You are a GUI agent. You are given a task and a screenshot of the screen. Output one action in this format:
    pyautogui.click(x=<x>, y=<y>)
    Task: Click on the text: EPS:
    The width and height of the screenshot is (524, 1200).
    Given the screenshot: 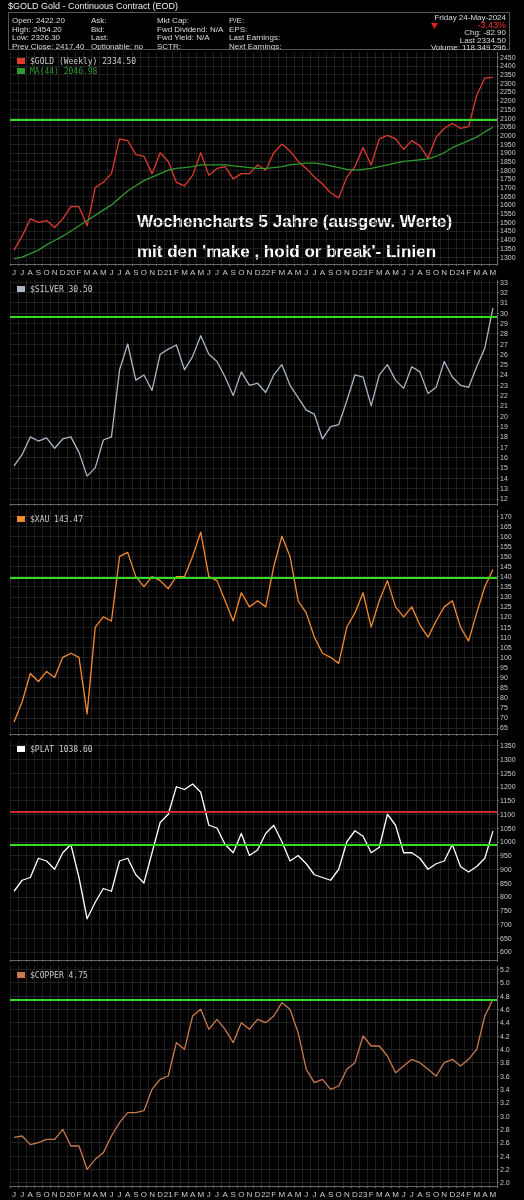 What is the action you would take?
    pyautogui.click(x=239, y=29)
    